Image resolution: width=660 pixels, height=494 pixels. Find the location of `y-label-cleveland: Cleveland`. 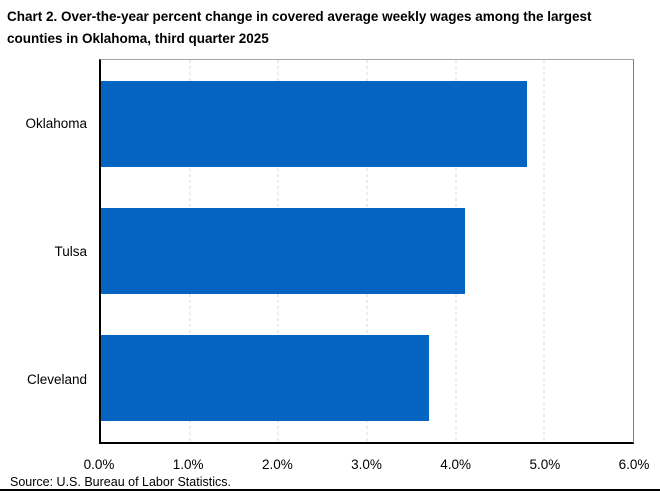

y-label-cleveland: Cleveland is located at coordinates (56, 380).